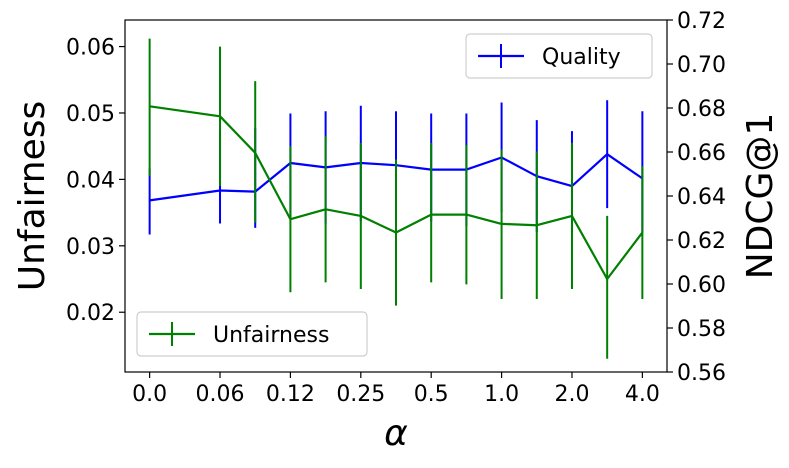 This screenshot has height=468, width=789. Describe the element at coordinates (431, 394) in the screenshot. I see `x-tick-label: 0.5` at that location.